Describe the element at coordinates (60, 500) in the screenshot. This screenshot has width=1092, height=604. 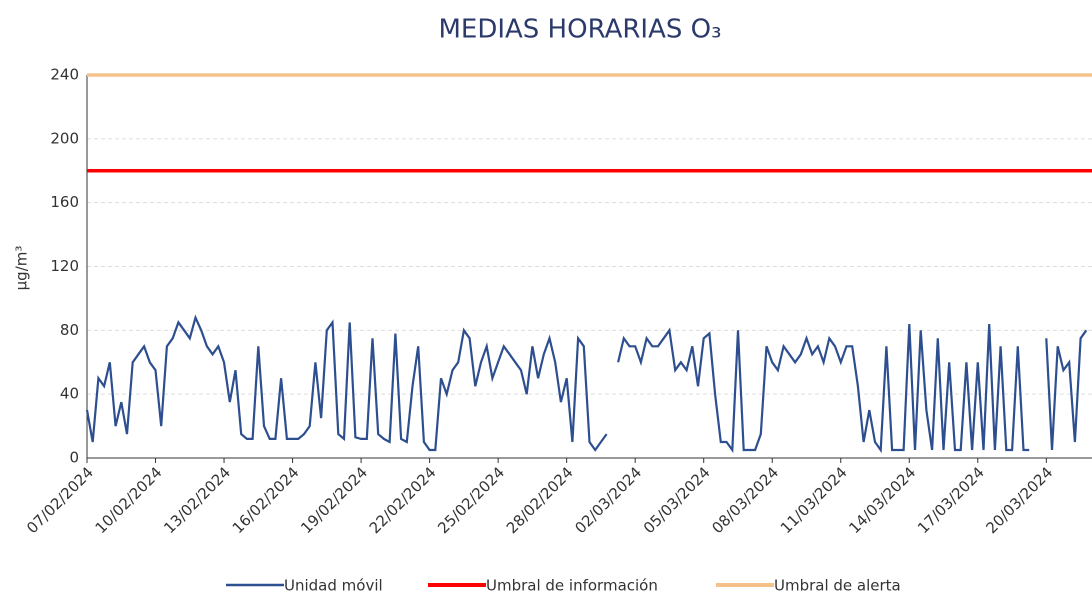
I see `x-tick-label: 07/02/2024` at that location.